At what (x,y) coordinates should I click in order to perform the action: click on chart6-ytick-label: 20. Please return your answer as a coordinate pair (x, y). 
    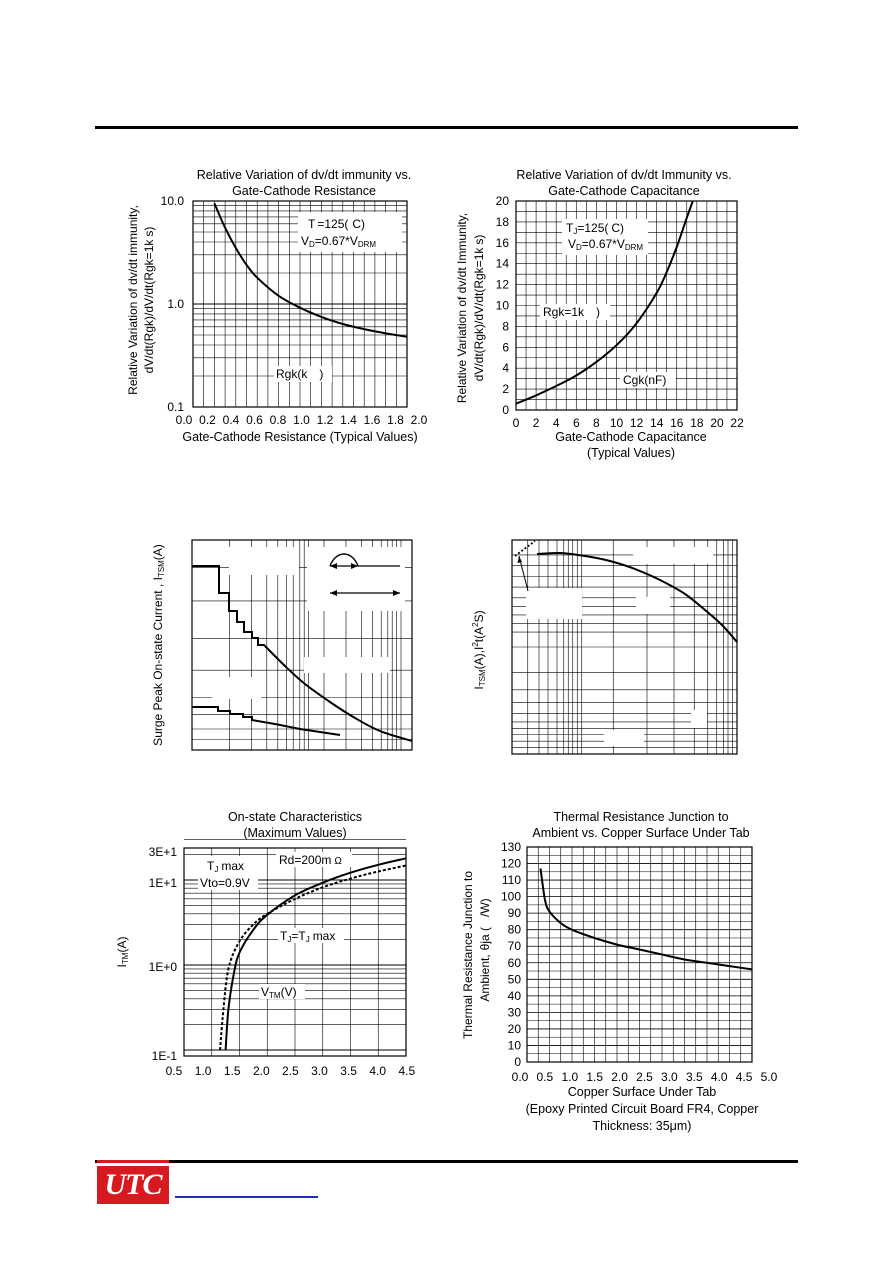
    Looking at the image, I should click on (515, 1029).